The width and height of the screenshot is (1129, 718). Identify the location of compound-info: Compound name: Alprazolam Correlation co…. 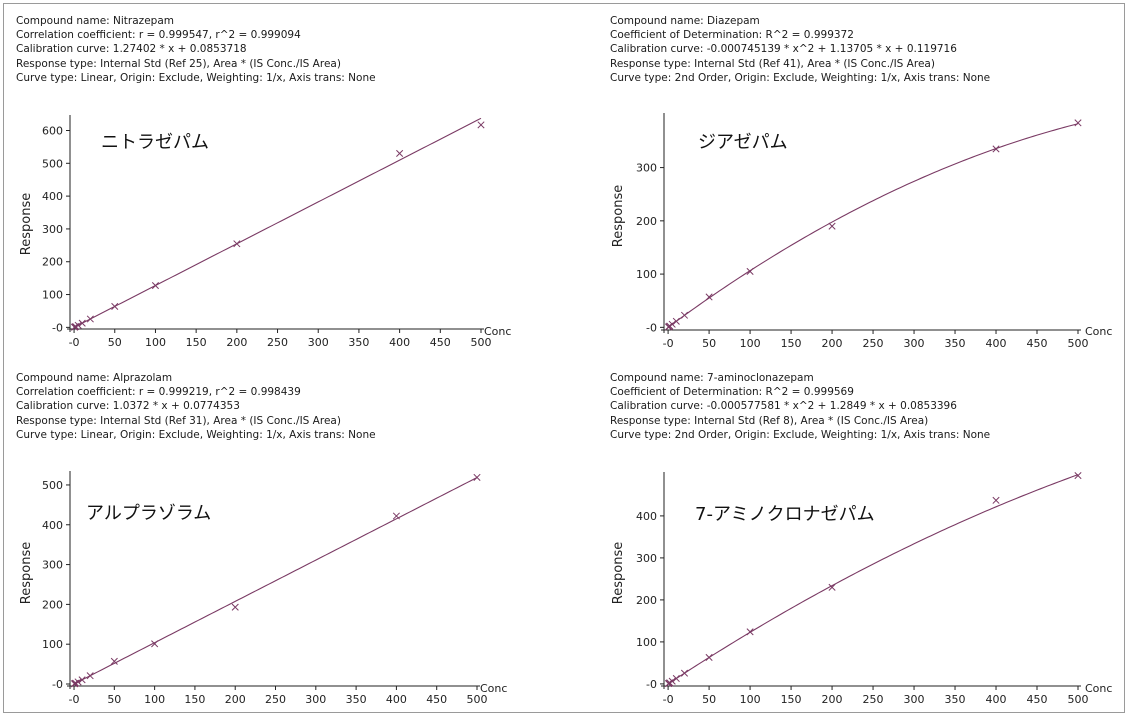
(196, 406).